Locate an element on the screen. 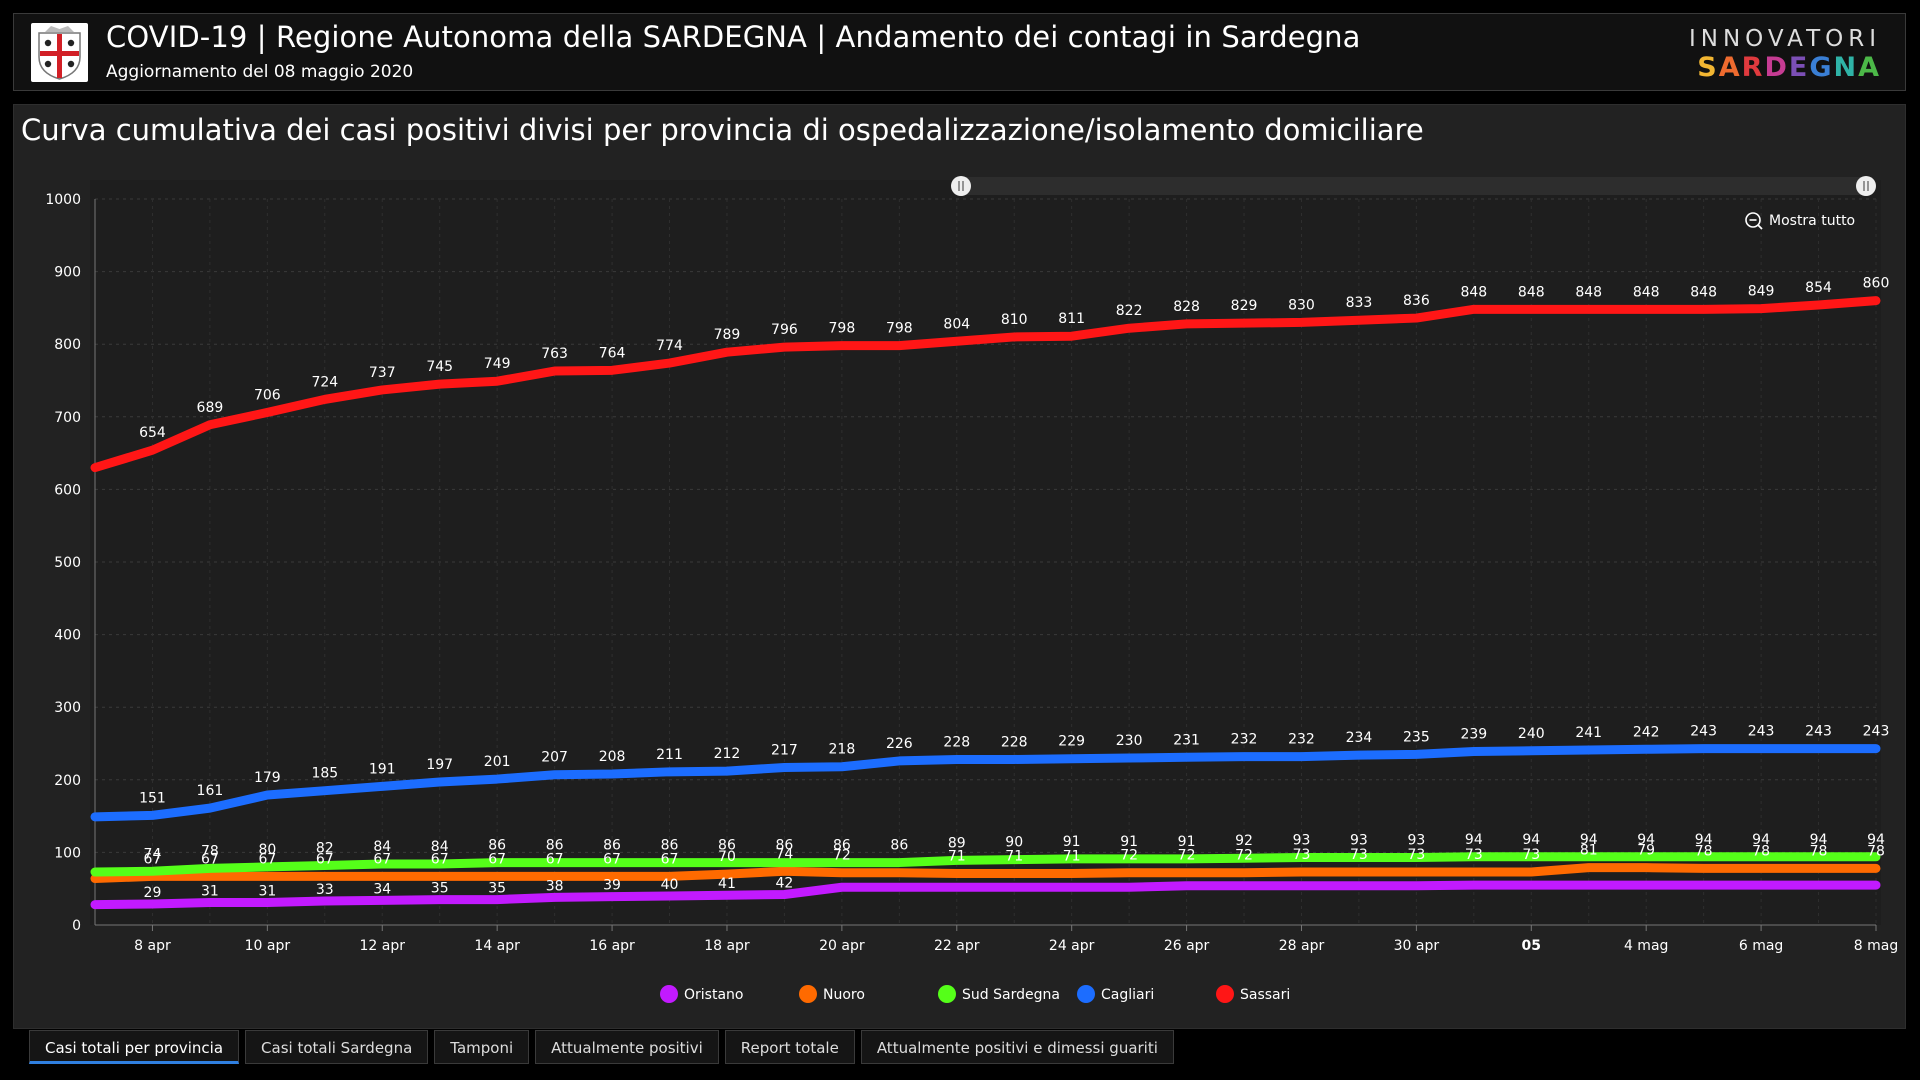 The width and height of the screenshot is (1920, 1080). range-handle-start is located at coordinates (961, 186).